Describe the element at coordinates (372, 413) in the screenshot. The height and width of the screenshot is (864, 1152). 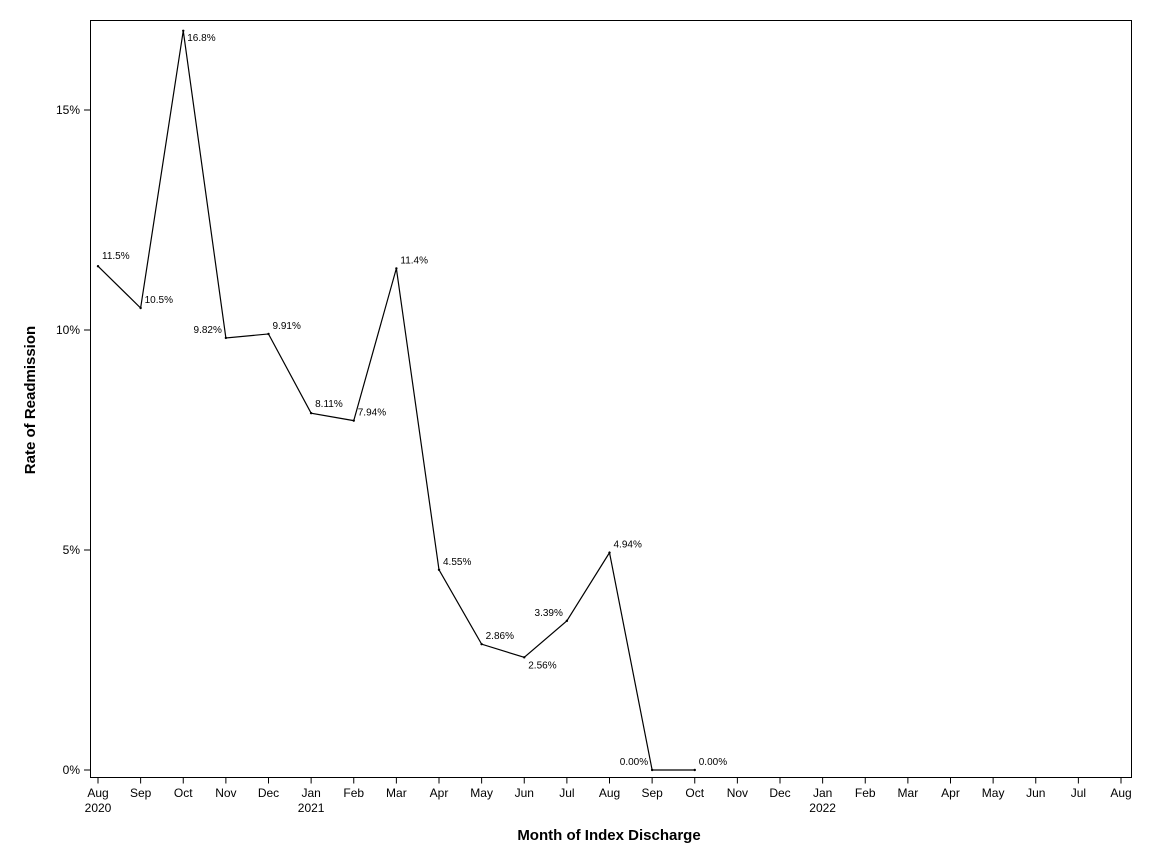
I see `data-label: 7.94%` at that location.